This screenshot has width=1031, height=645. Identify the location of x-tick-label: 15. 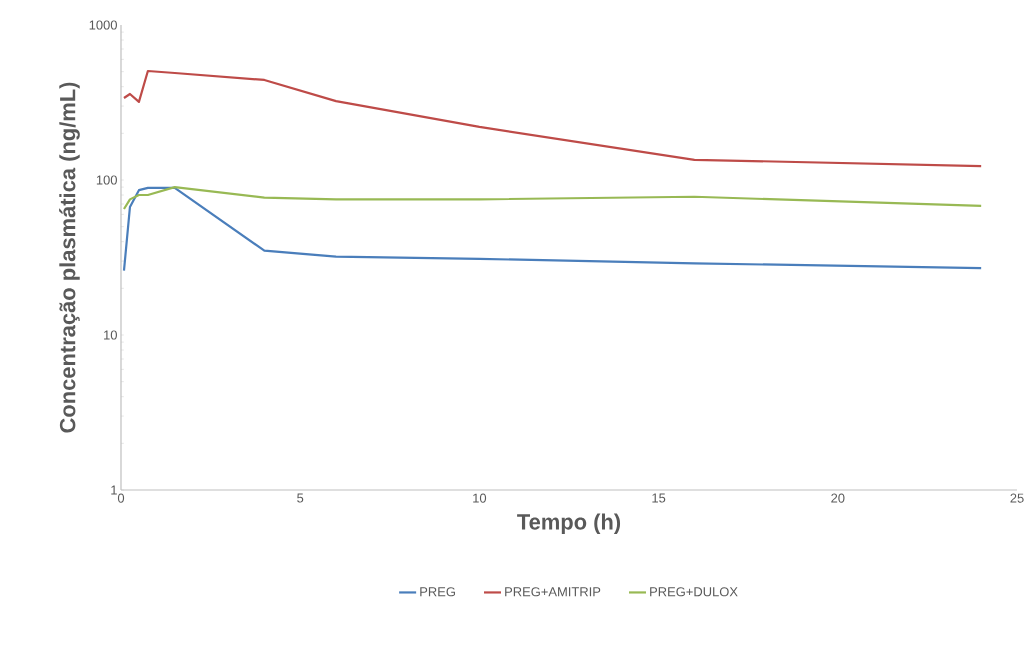
(659, 498).